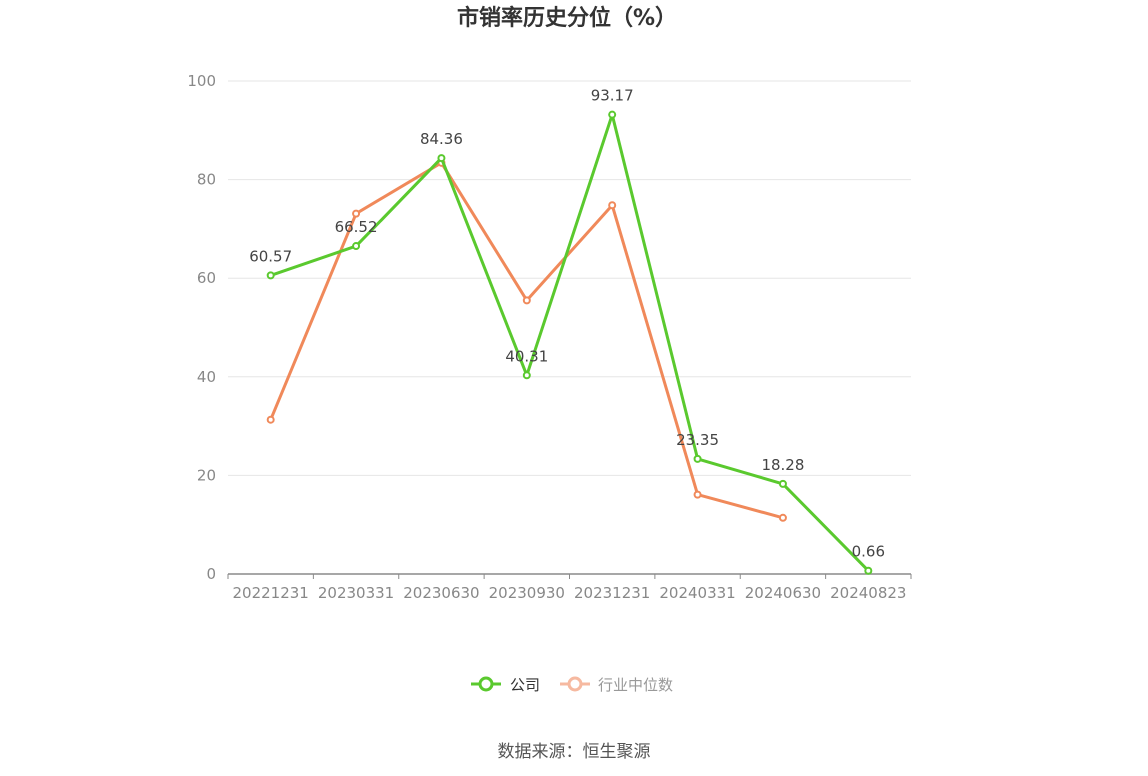 The height and width of the screenshot is (776, 1148). Describe the element at coordinates (697, 440) in the screenshot. I see `data-label-company: 23.35` at that location.